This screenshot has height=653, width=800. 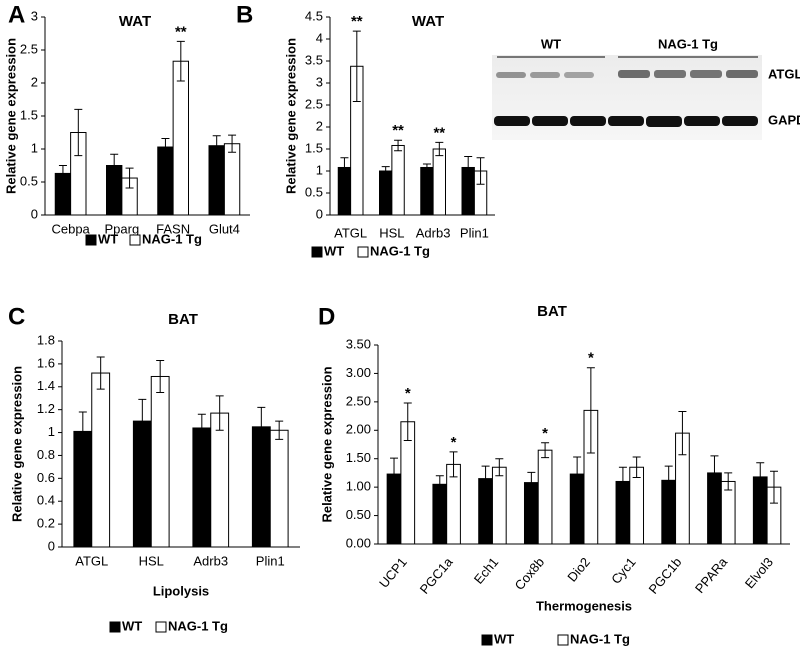 I want to click on y-tick-label: 1.50, so click(x=358, y=457).